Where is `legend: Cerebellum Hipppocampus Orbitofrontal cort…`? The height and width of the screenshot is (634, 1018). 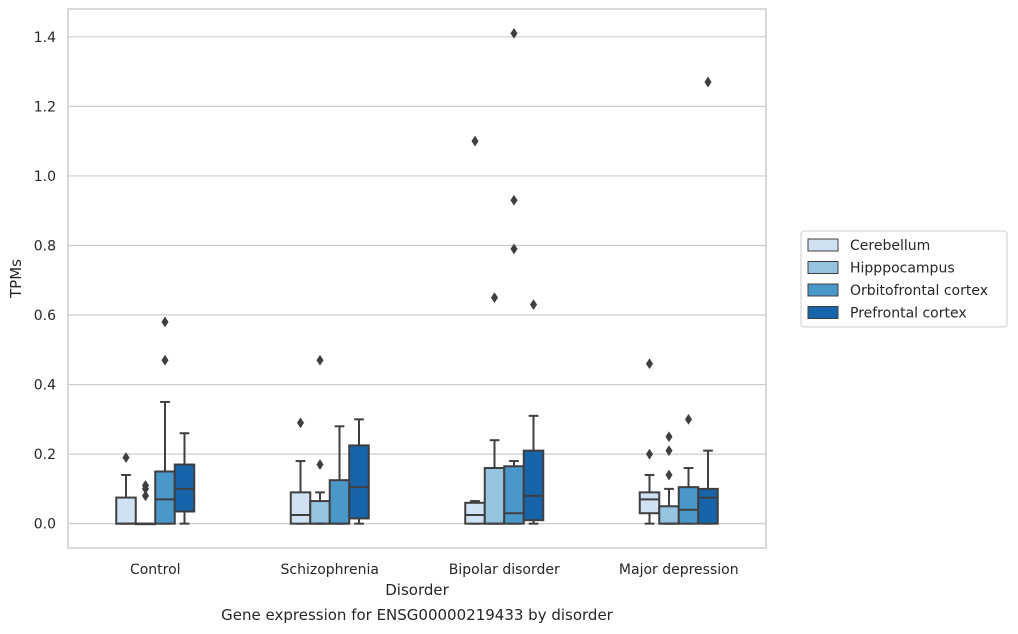
legend: Cerebellum Hipppocampus Orbitofrontal cort… is located at coordinates (904, 279).